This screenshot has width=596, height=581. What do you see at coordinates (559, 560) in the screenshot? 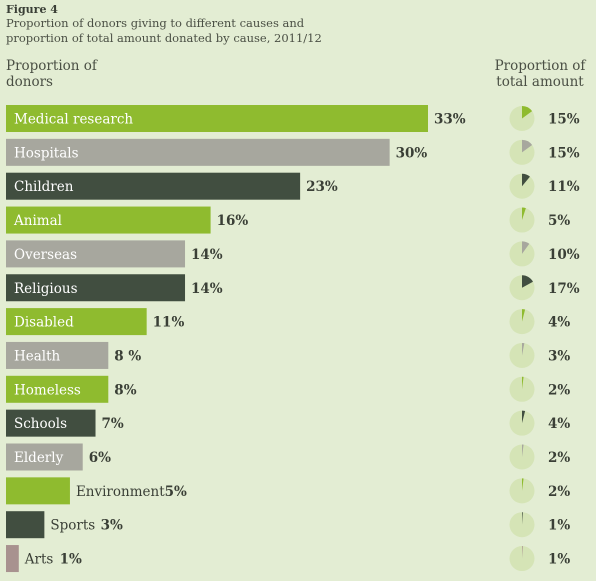
I see `pie-value-arts: 1%` at bounding box center [559, 560].